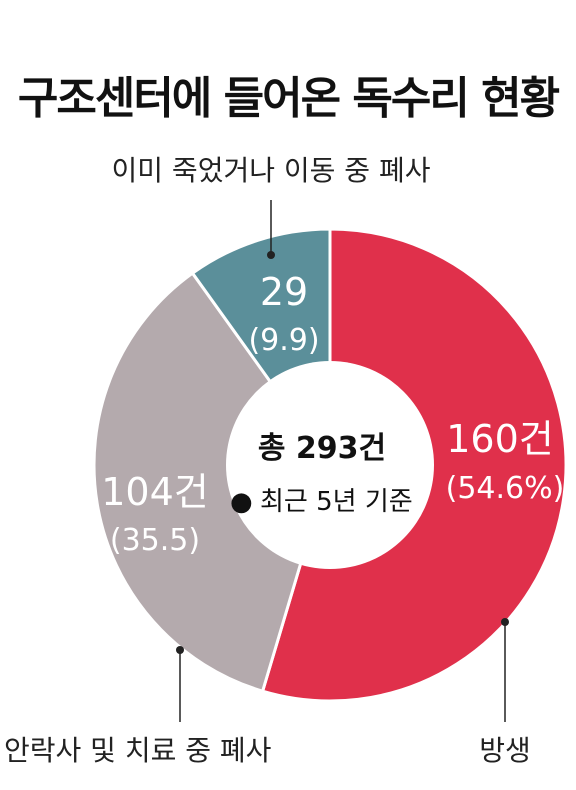 The width and height of the screenshot is (576, 790). I want to click on label-rehab-death-category: 안락사 및 치료 중 폐사, so click(137, 750).